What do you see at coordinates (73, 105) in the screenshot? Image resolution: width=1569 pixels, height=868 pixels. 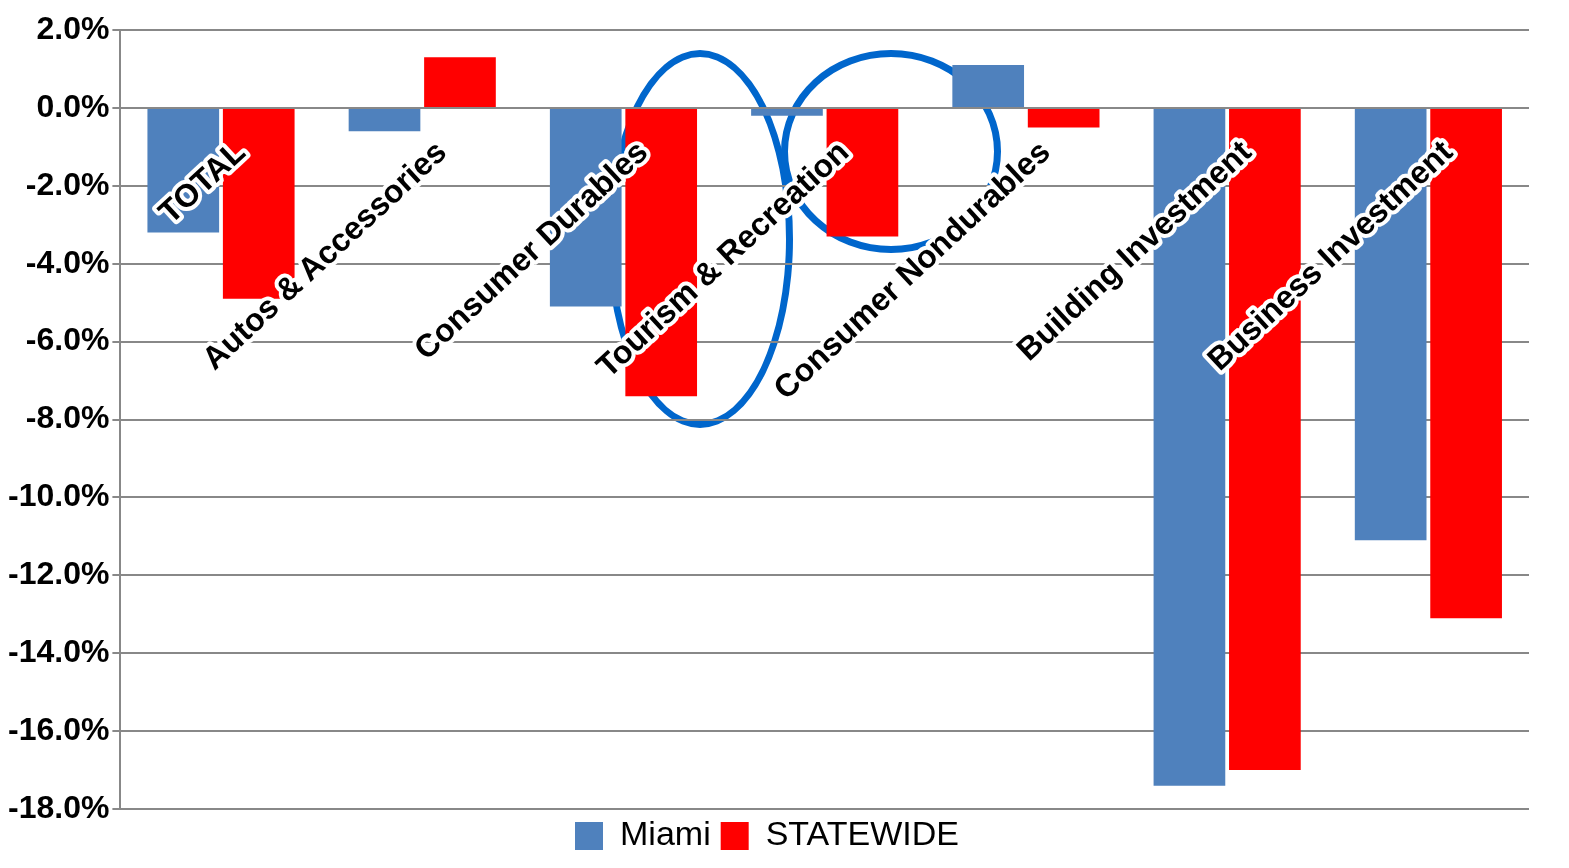 I see `y-tick-label: 0.0%` at bounding box center [73, 105].